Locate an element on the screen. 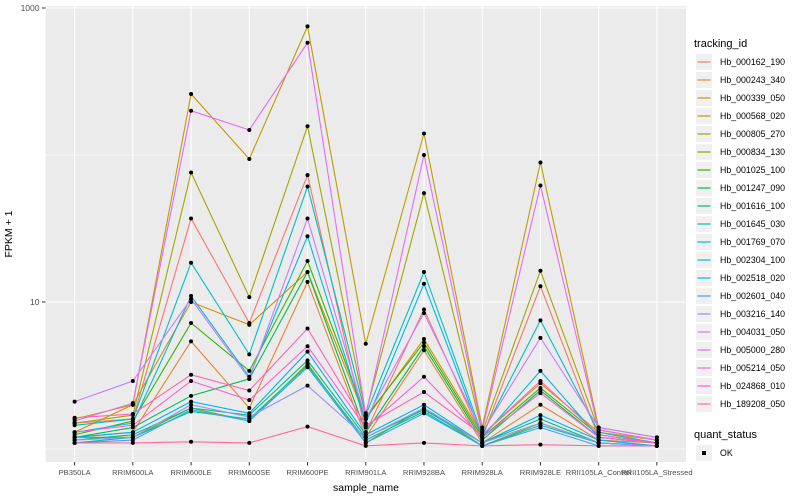 The height and width of the screenshot is (500, 800). legend-item-Hb_000243_340: Hb_000243_340 is located at coordinates (740, 80).